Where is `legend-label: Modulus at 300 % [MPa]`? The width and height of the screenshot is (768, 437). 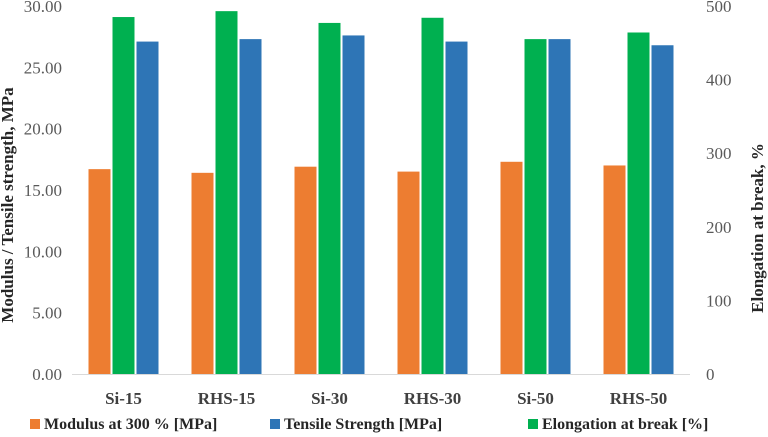 legend-label: Modulus at 300 % [MPa] is located at coordinates (130, 424).